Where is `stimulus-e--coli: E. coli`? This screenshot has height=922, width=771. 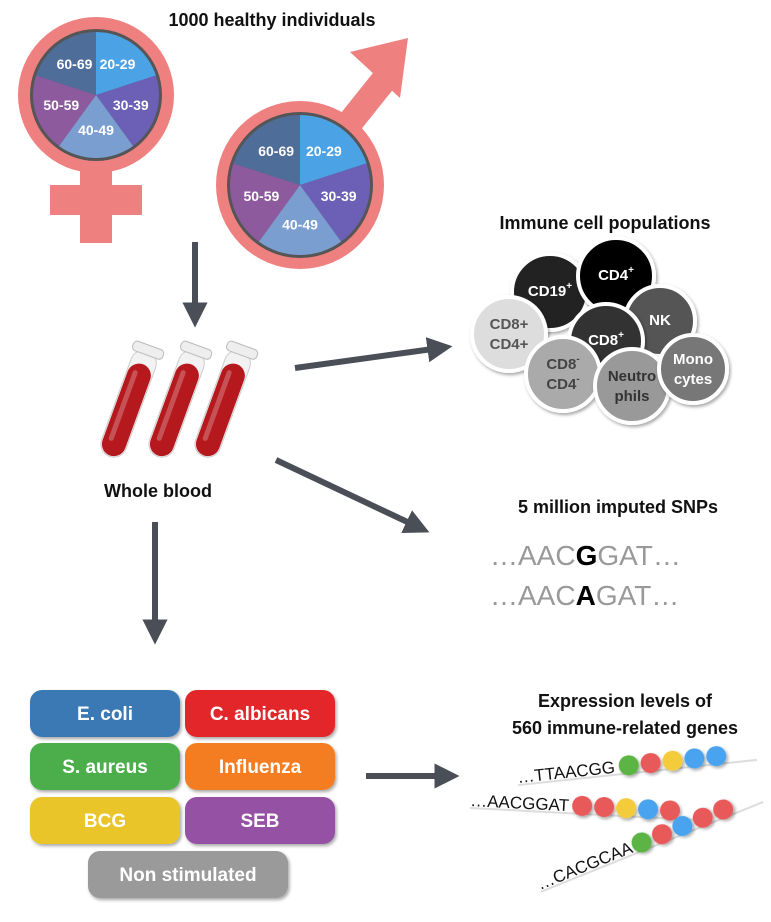
stimulus-e--coli: E. coli is located at coordinates (105, 713).